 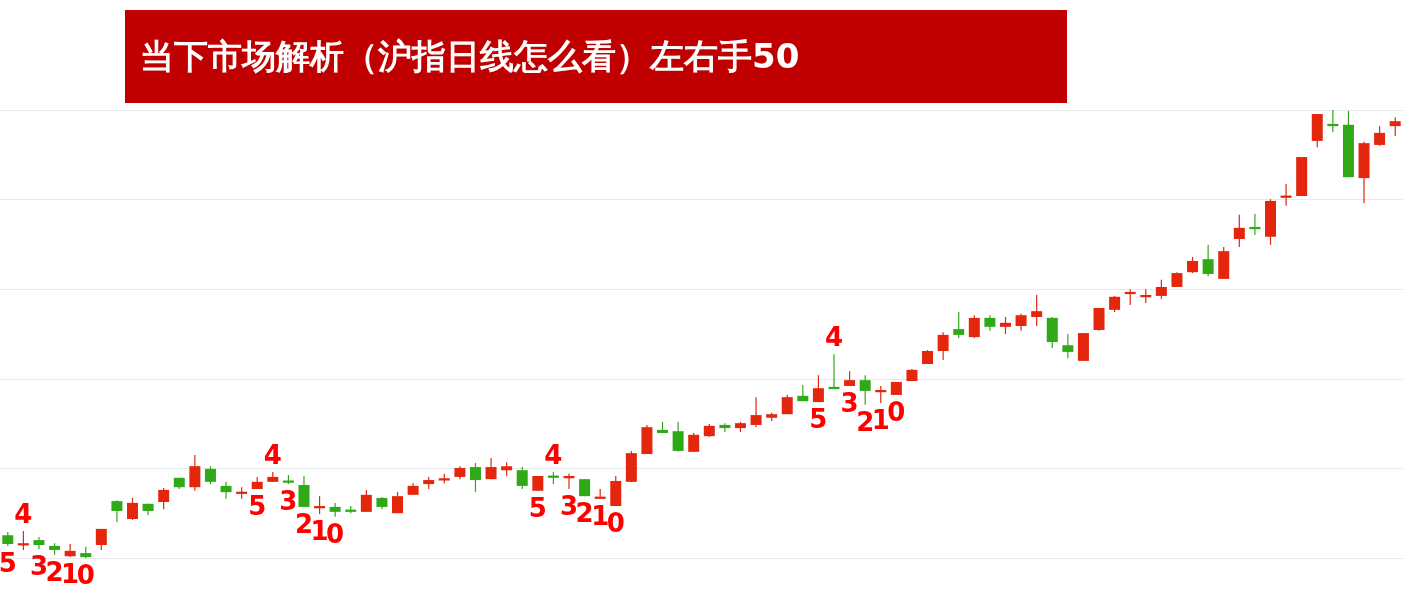 What do you see at coordinates (849, 402) in the screenshot?
I see `text: 3` at bounding box center [849, 402].